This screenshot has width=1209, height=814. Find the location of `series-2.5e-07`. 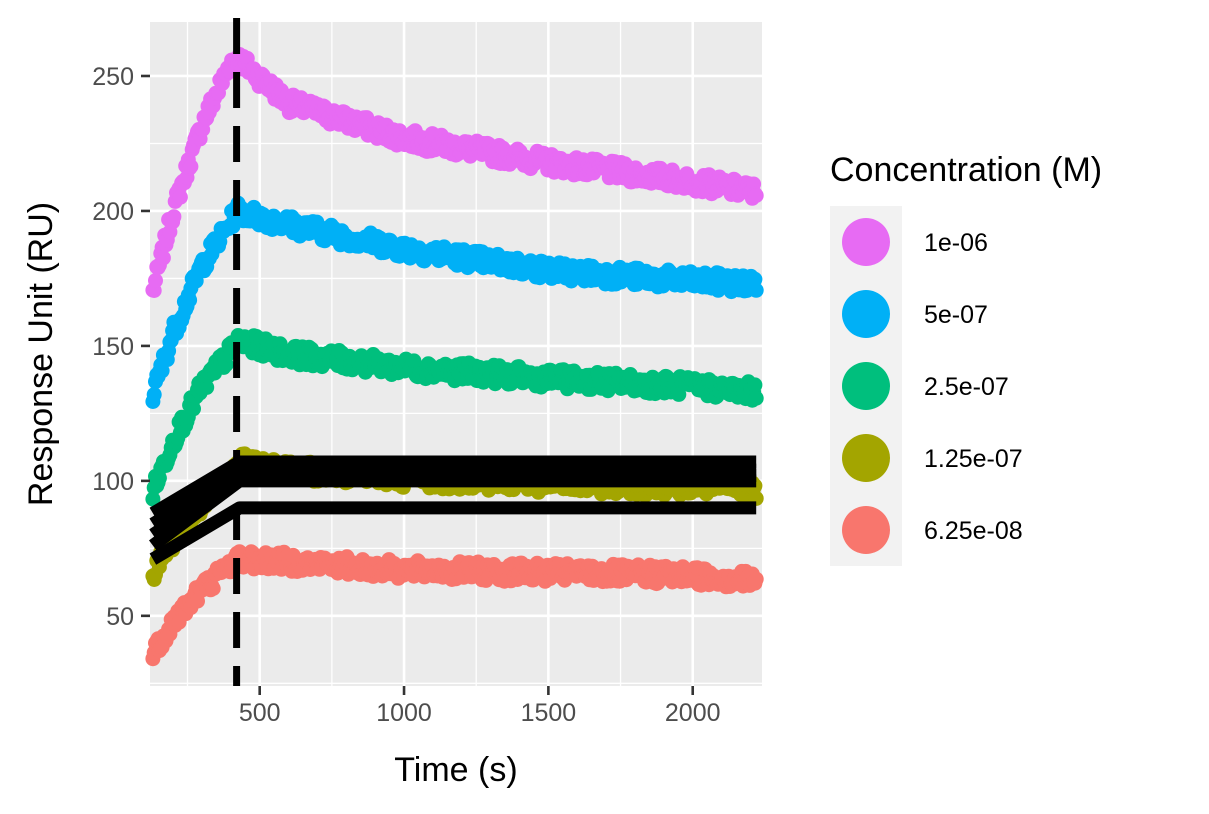

series-2.5e-07 is located at coordinates (454, 417).